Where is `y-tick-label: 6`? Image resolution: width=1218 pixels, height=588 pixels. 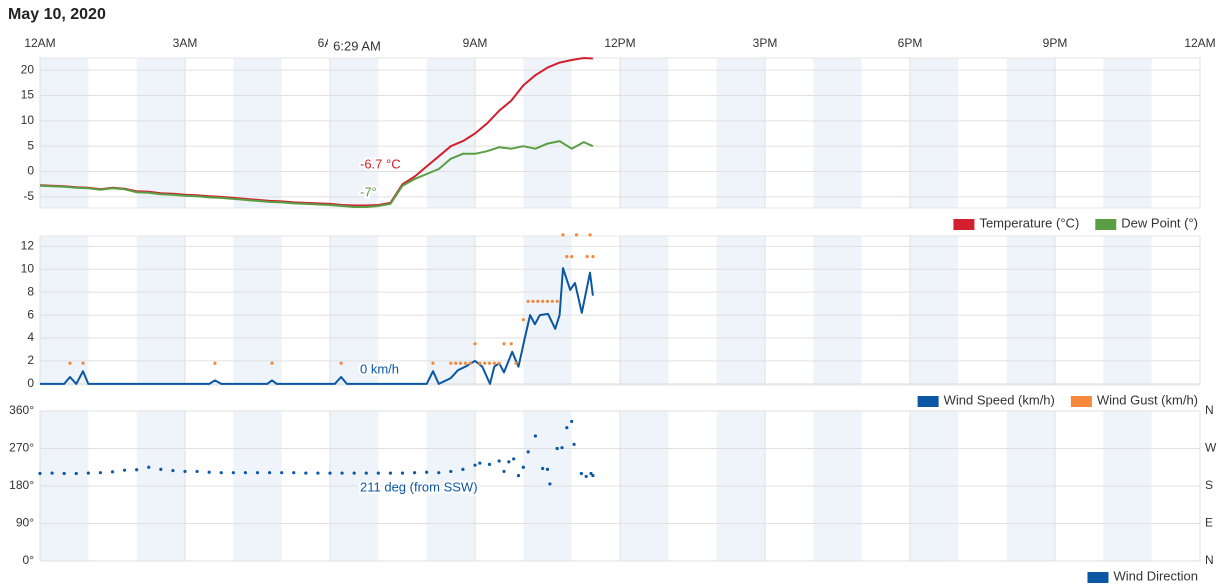 y-tick-label: 6 is located at coordinates (30, 314).